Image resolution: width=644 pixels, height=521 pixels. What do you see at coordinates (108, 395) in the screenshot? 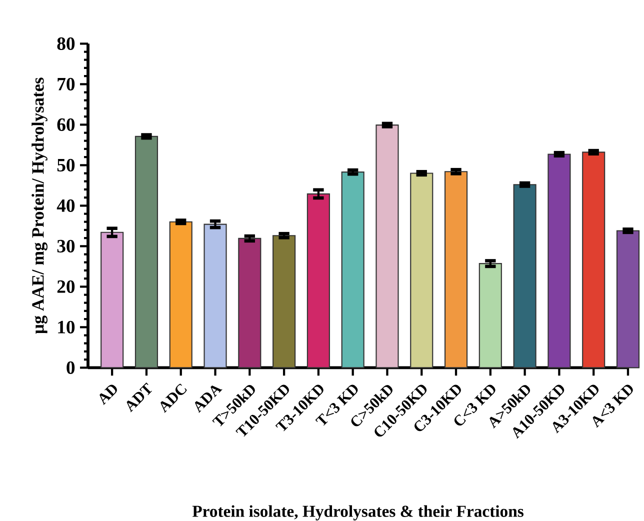
I see `x-tick-label: AD` at bounding box center [108, 395].